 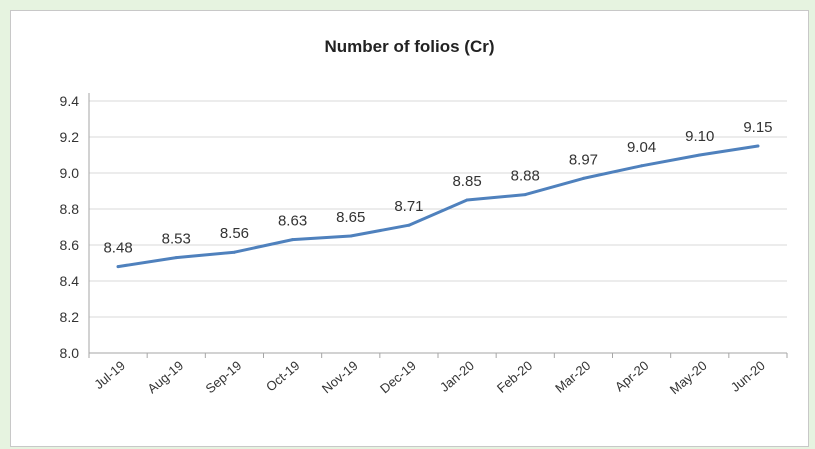 What do you see at coordinates (408, 206) in the screenshot?
I see `data-label: 8.71` at bounding box center [408, 206].